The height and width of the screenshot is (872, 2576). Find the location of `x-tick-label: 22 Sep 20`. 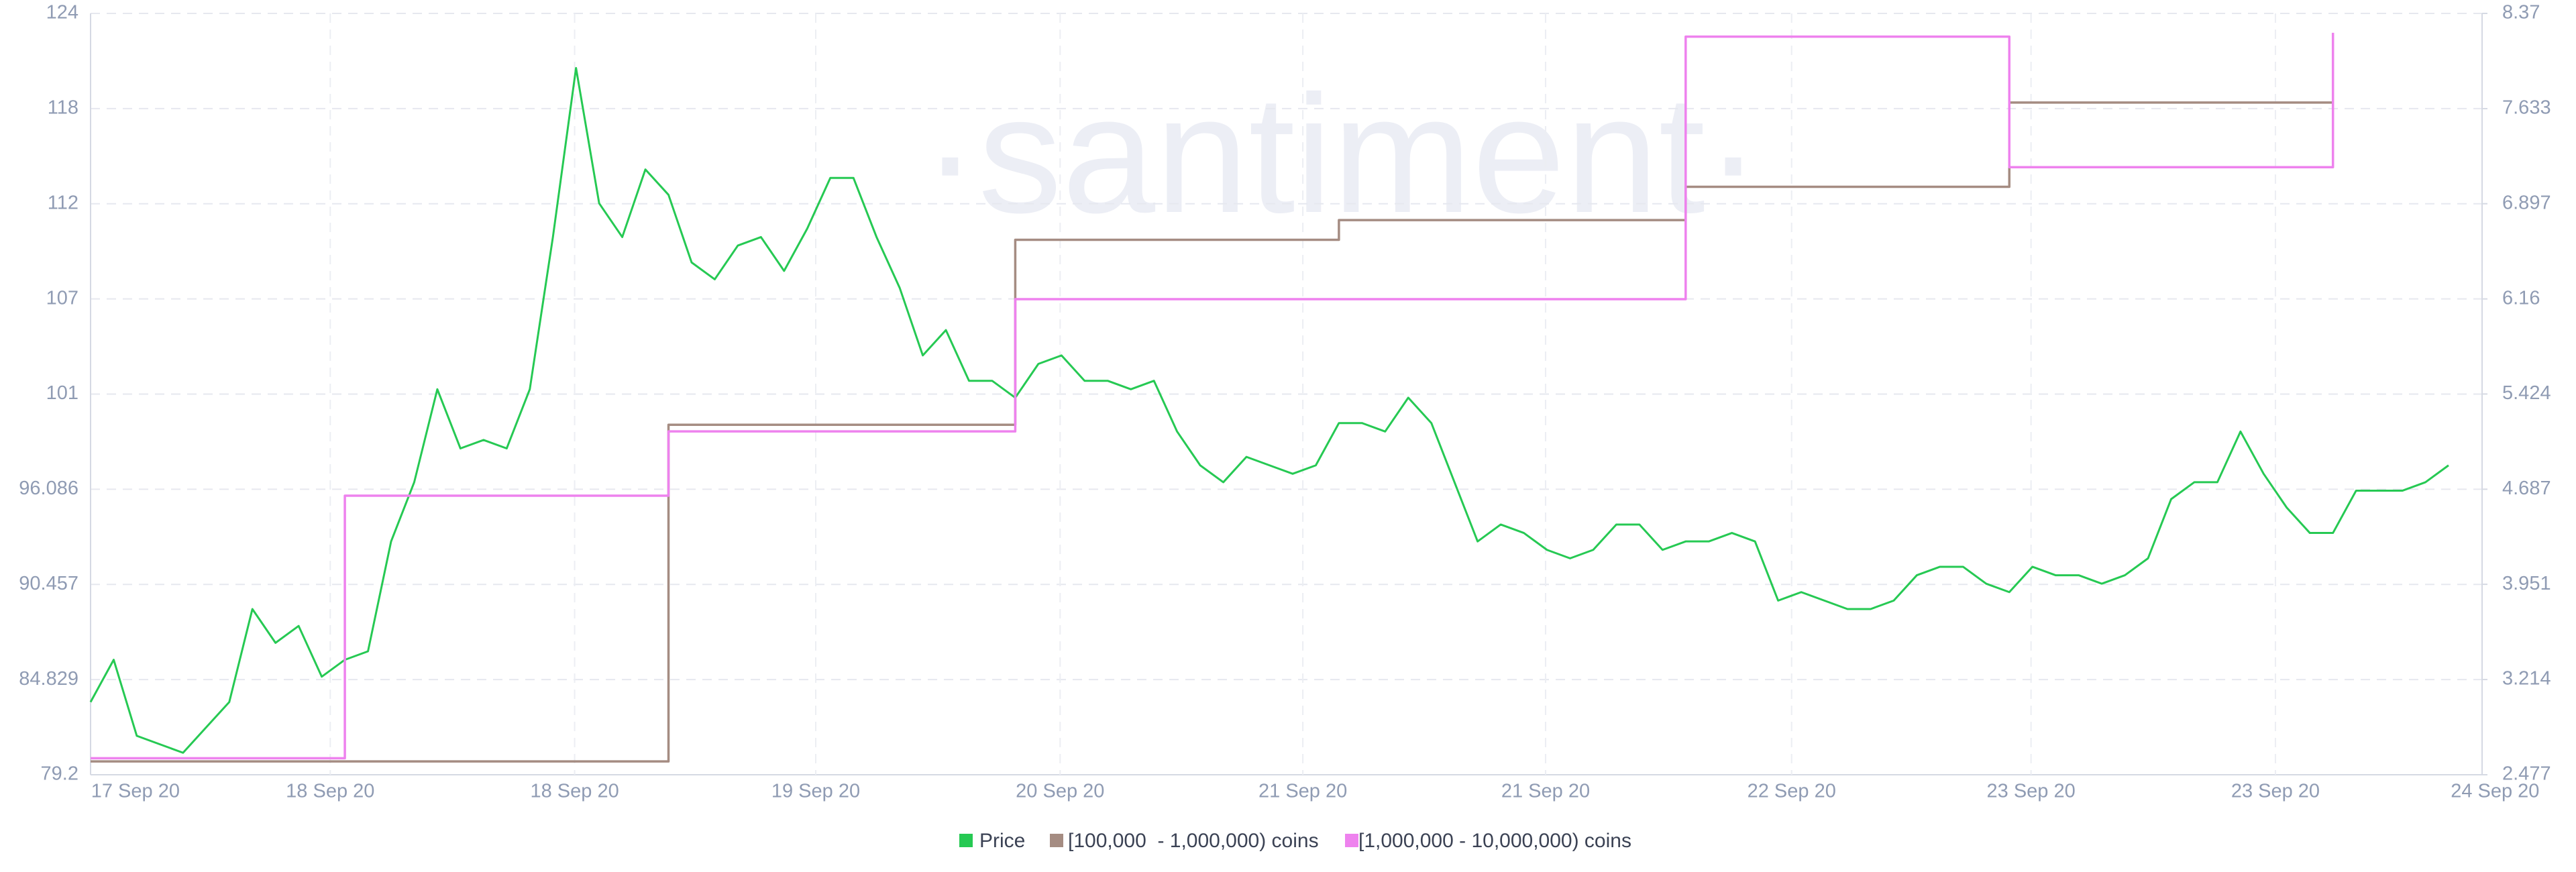

x-tick-label: 22 Sep 20 is located at coordinates (1792, 791).